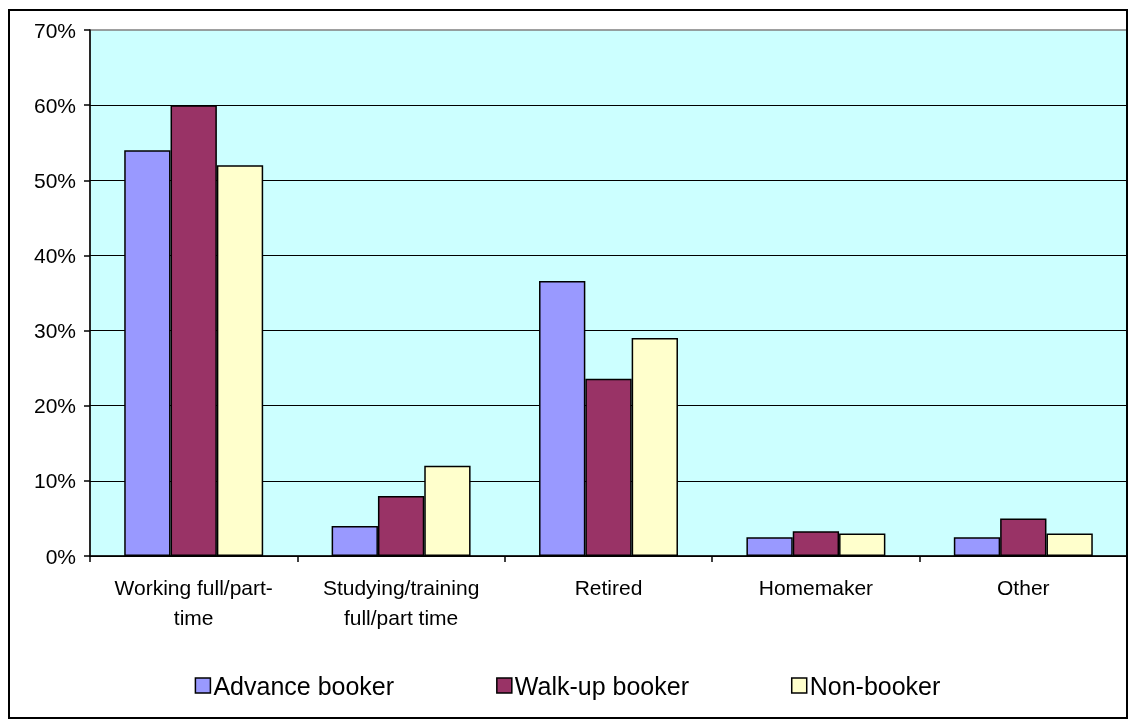 Image resolution: width=1135 pixels, height=727 pixels. I want to click on legend-label: Advance booker, so click(304, 685).